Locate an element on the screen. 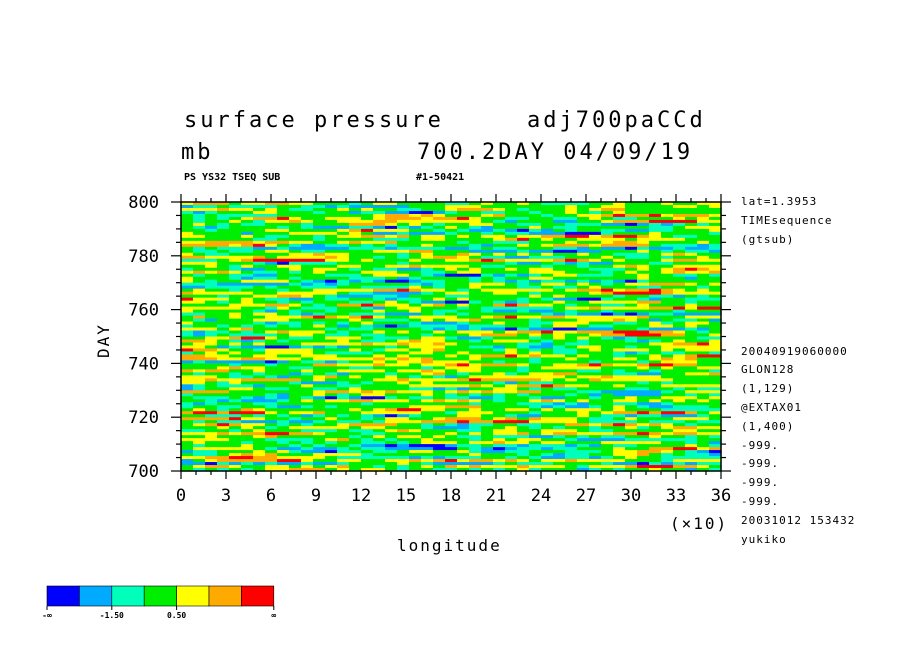  side-info-missing-1: -999. is located at coordinates (760, 445).